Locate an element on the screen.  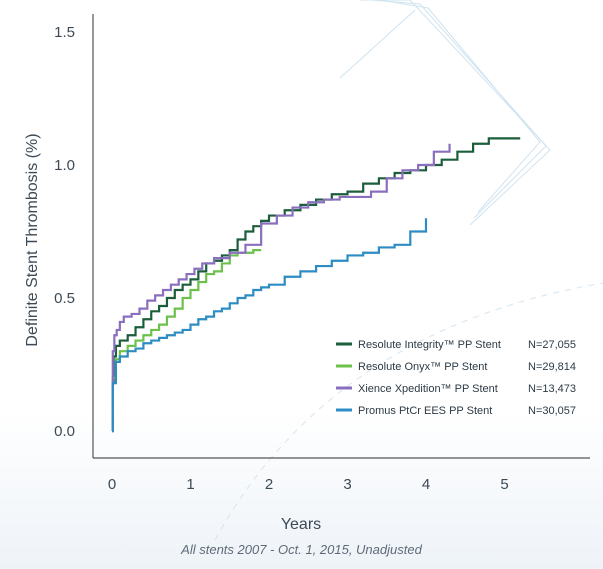
x-tick-label: 5 is located at coordinates (504, 484).